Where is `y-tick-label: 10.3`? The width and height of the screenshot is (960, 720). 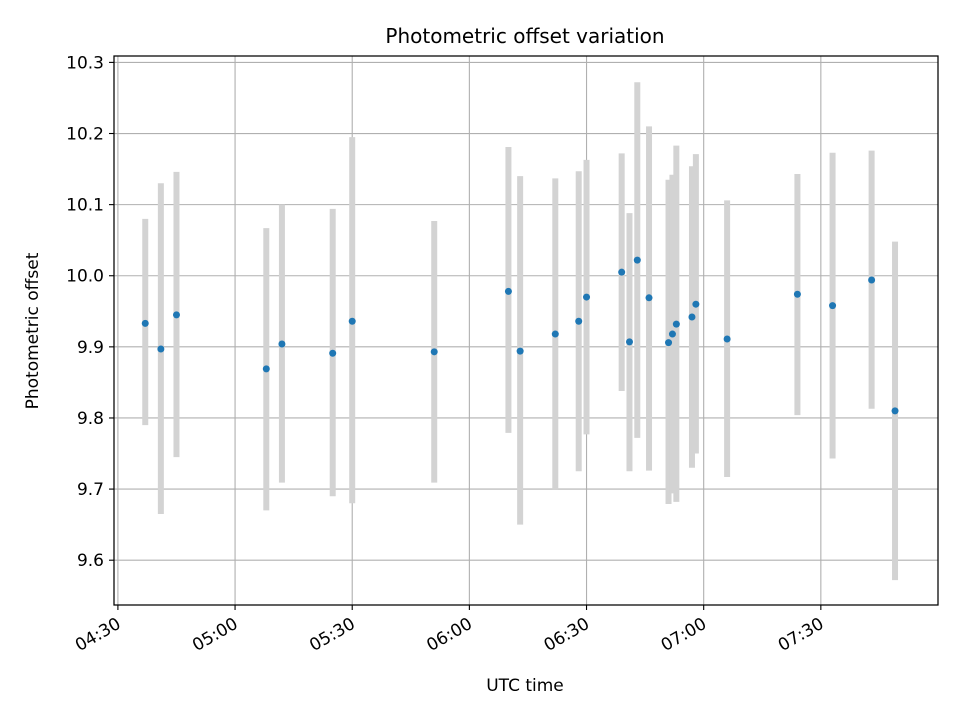 y-tick-label: 10.3 is located at coordinates (85, 63).